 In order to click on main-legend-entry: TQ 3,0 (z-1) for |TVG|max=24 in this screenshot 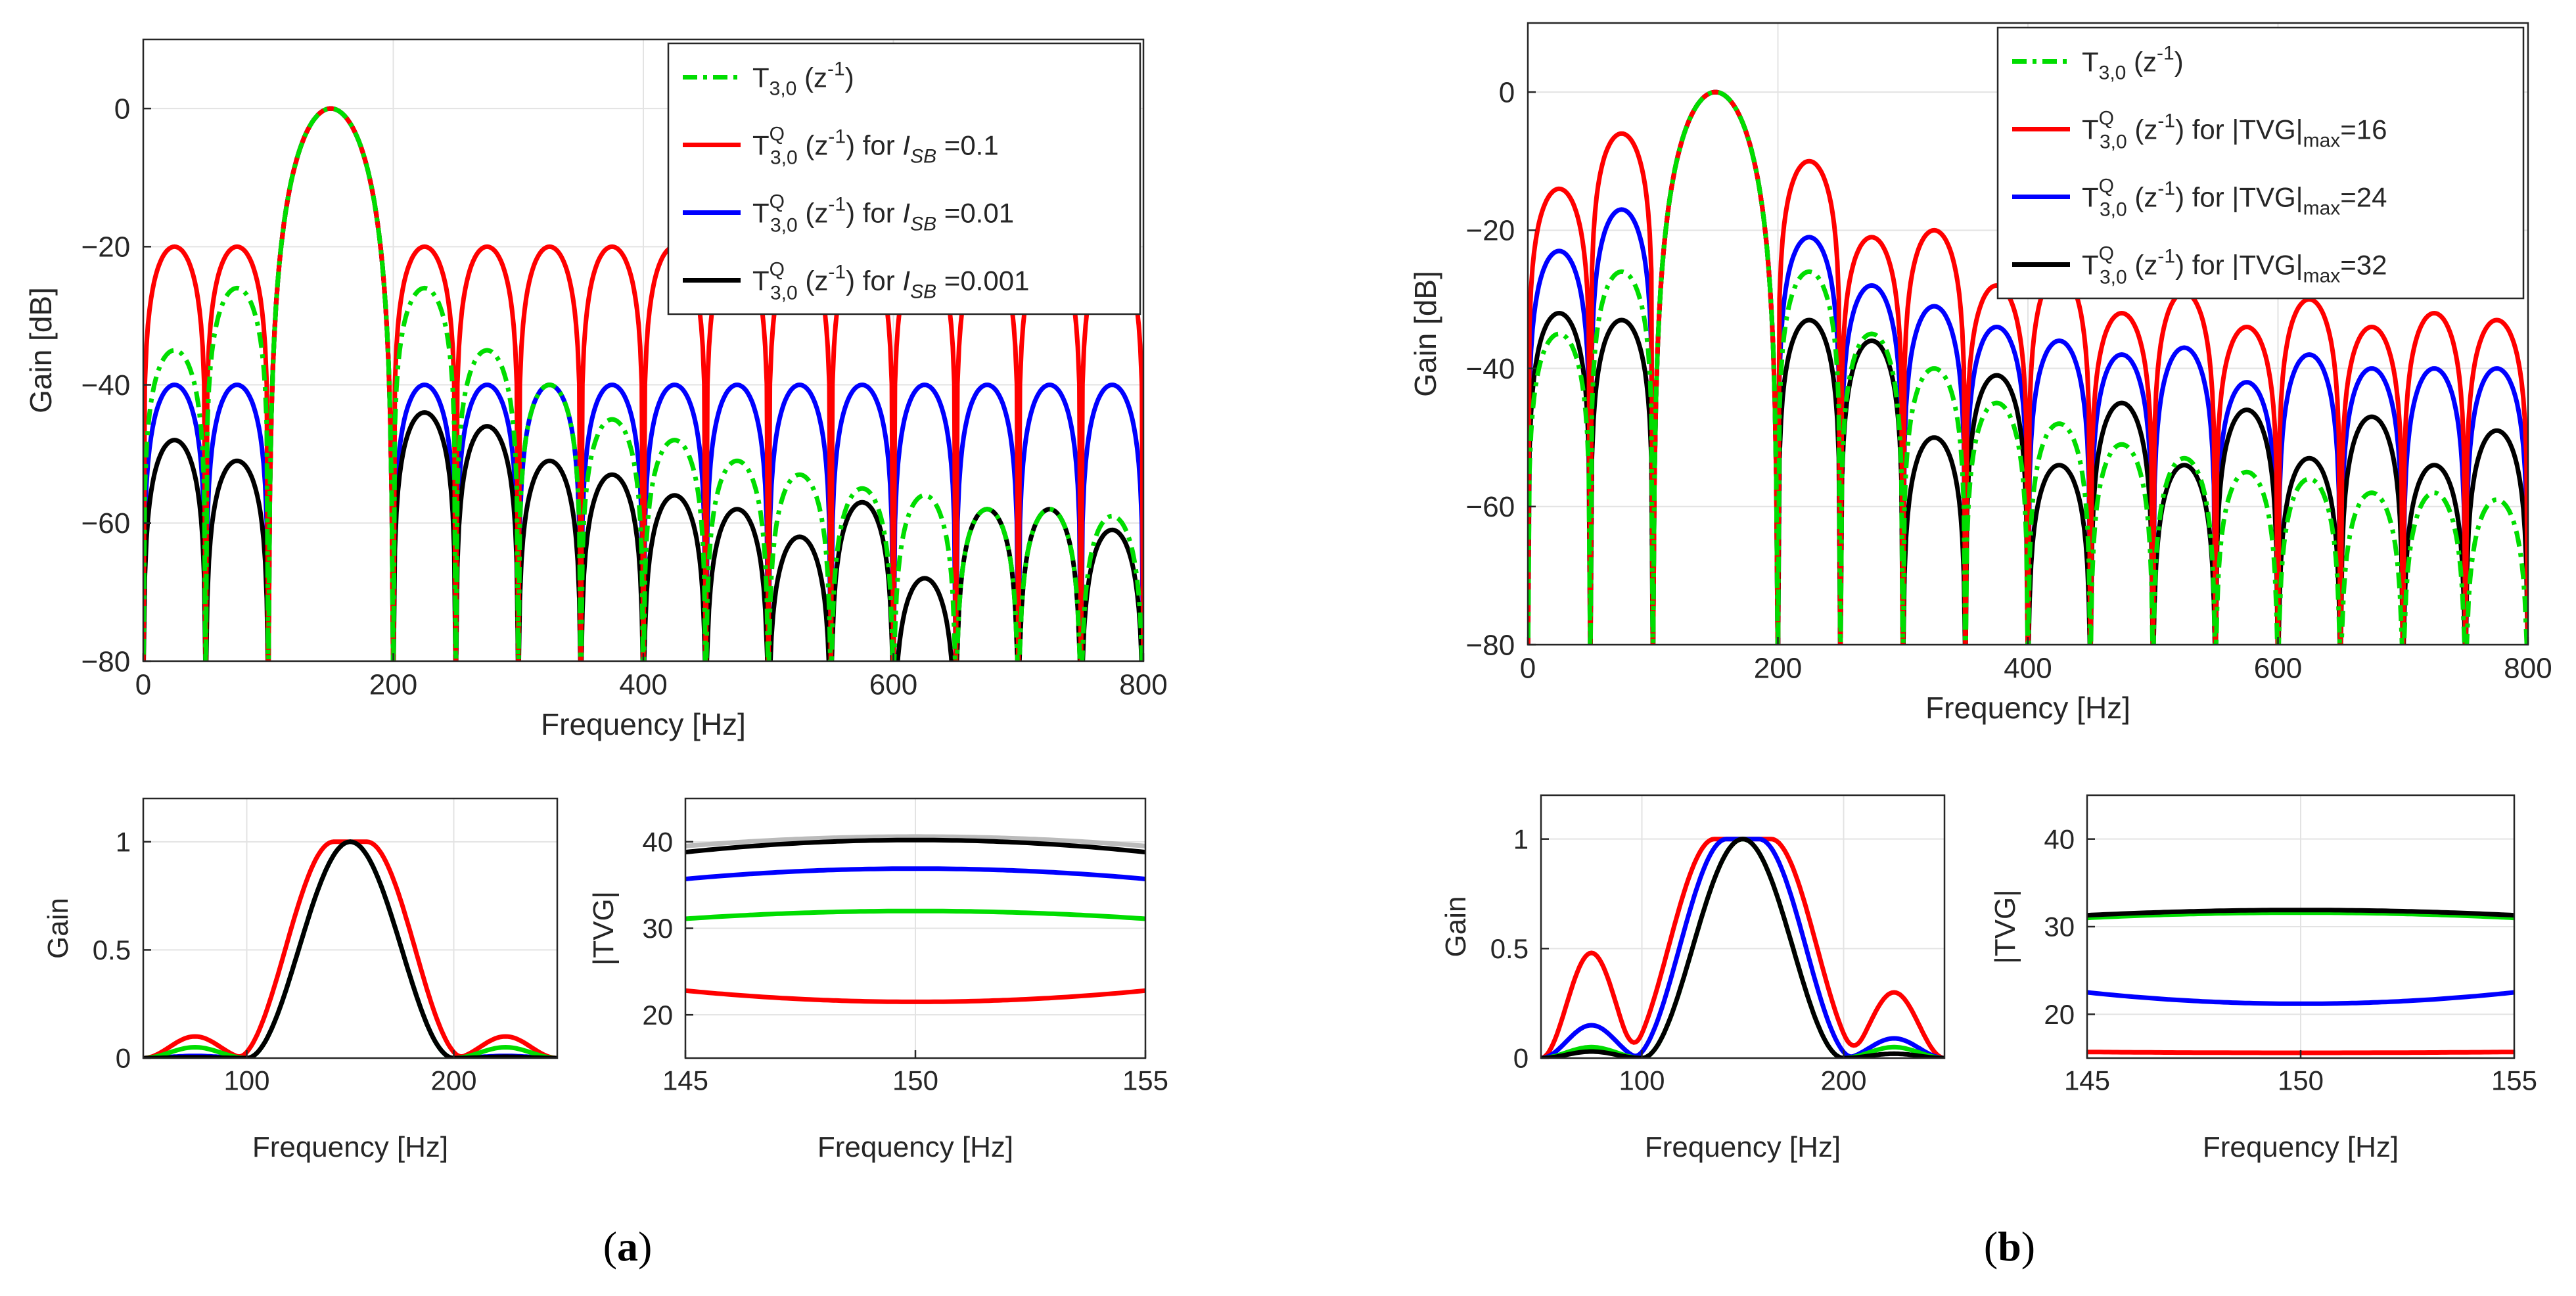, I will do `click(2199, 198)`.